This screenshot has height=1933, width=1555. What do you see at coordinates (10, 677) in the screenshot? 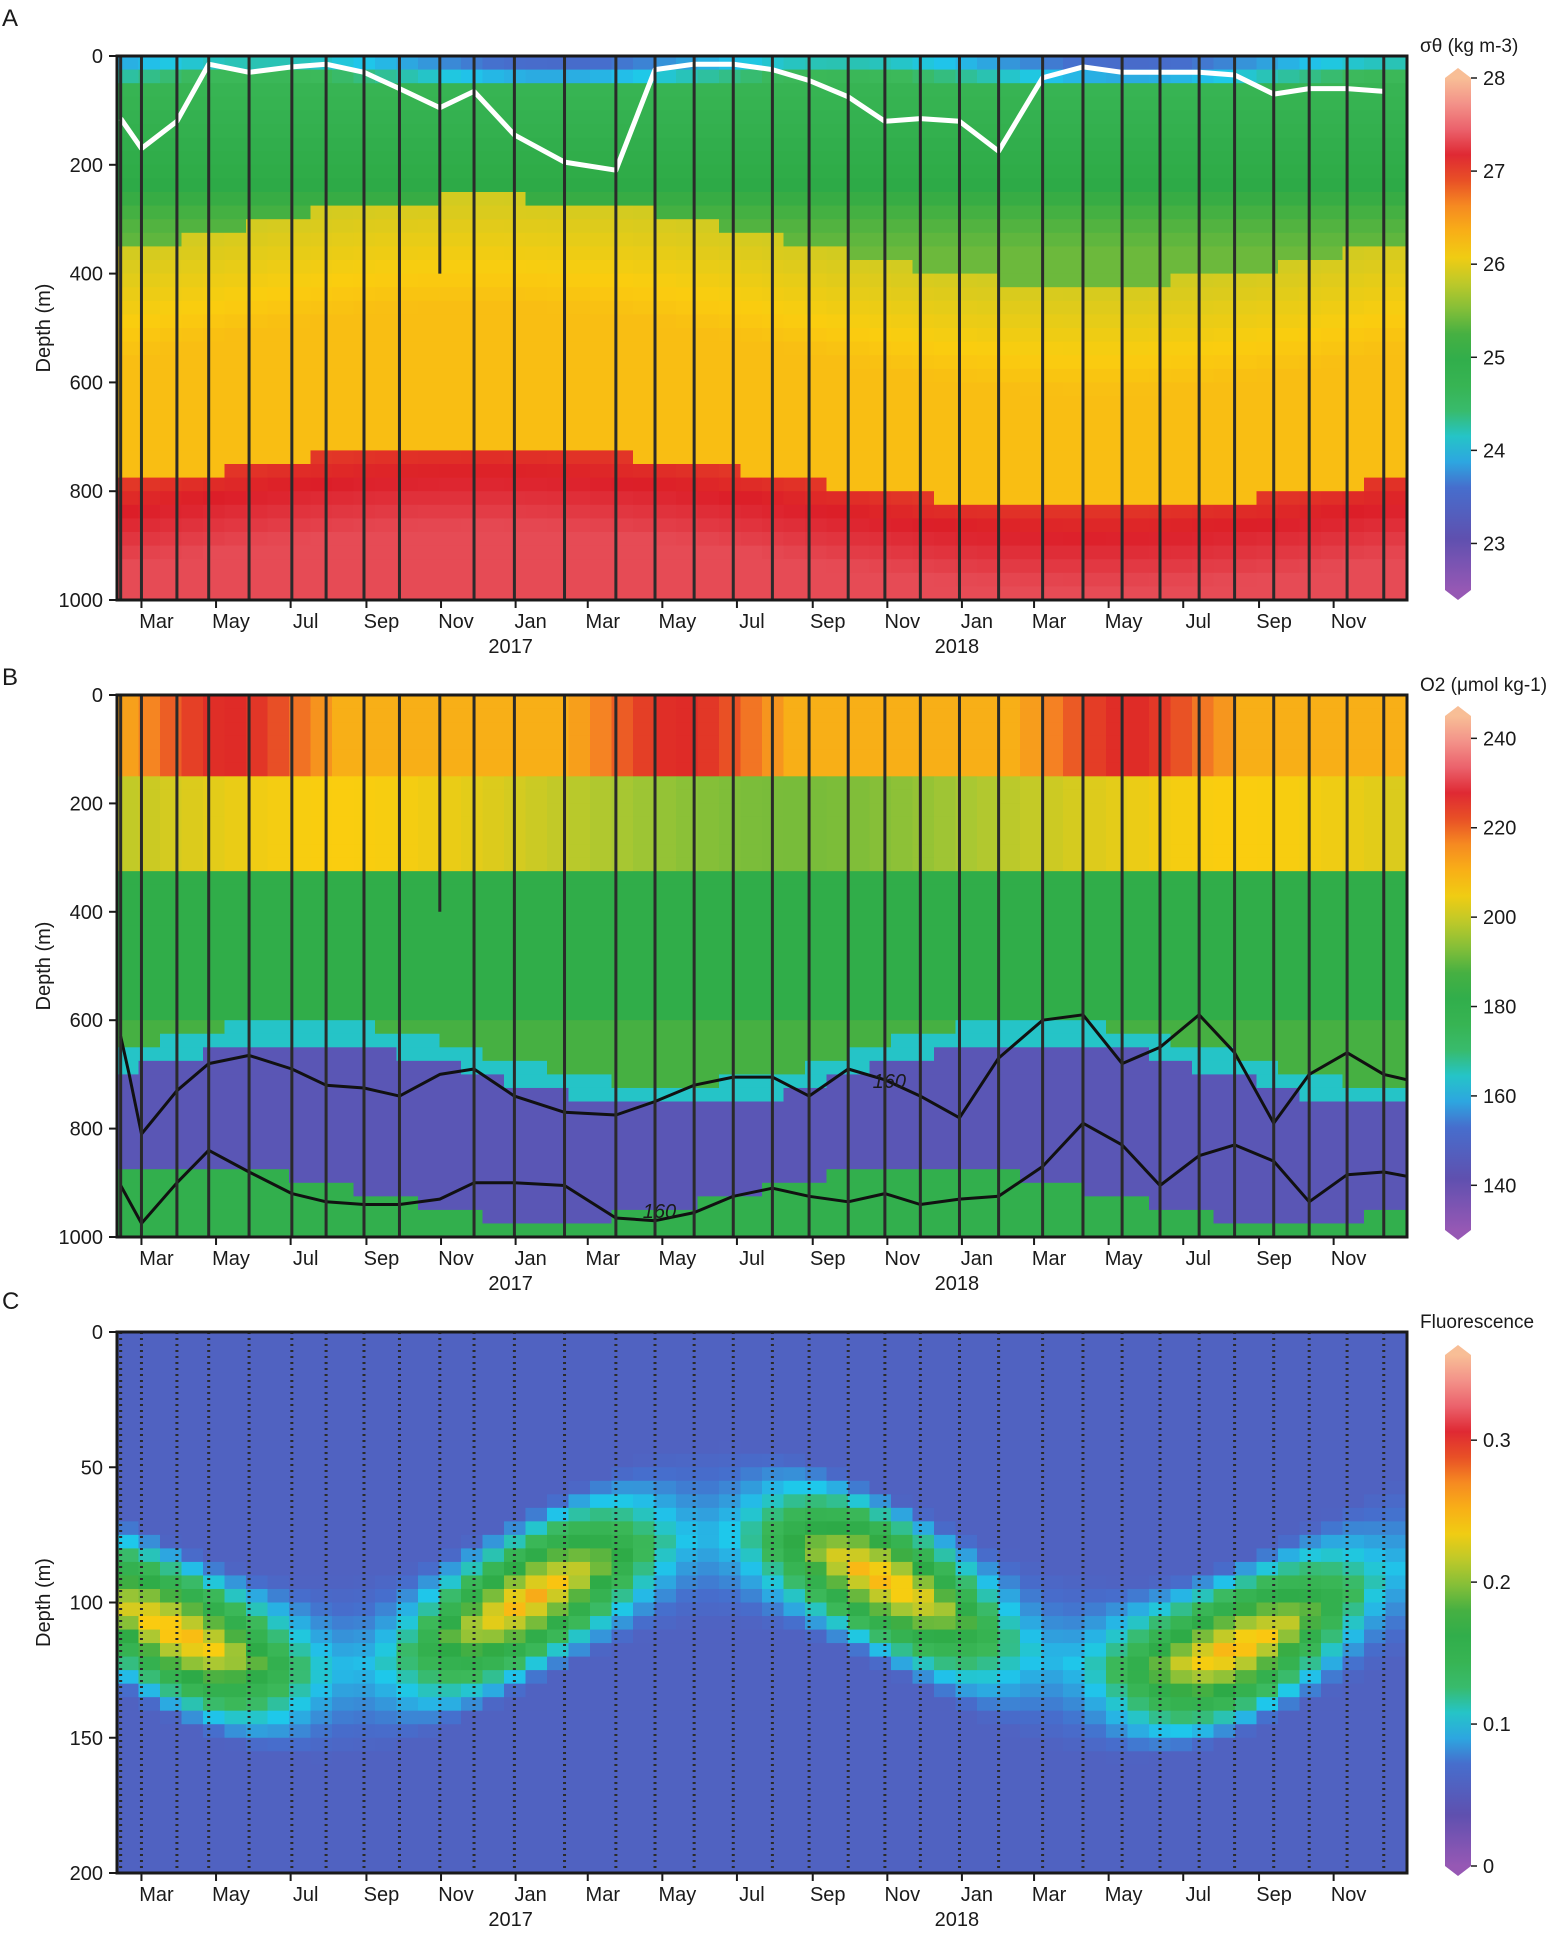
I see `panel-letter-b: B` at bounding box center [10, 677].